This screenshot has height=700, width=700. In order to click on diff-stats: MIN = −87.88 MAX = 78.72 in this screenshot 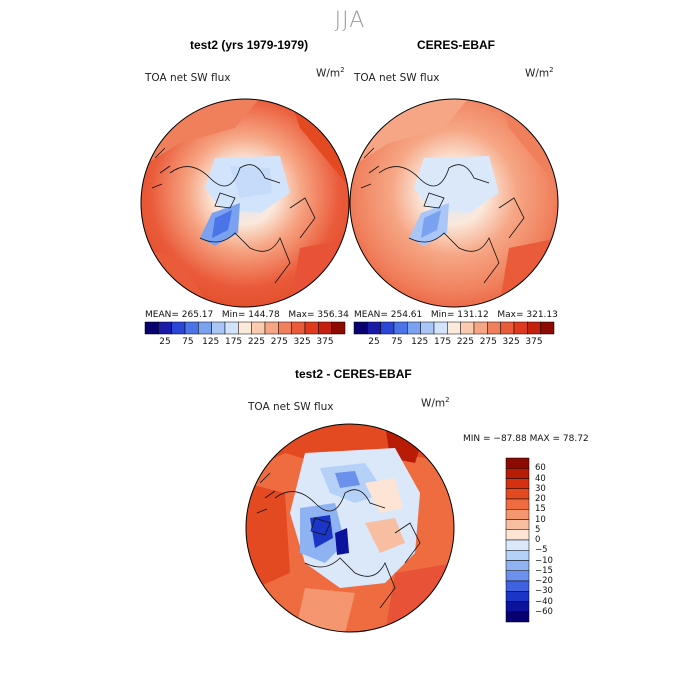, I will do `click(526, 439)`.